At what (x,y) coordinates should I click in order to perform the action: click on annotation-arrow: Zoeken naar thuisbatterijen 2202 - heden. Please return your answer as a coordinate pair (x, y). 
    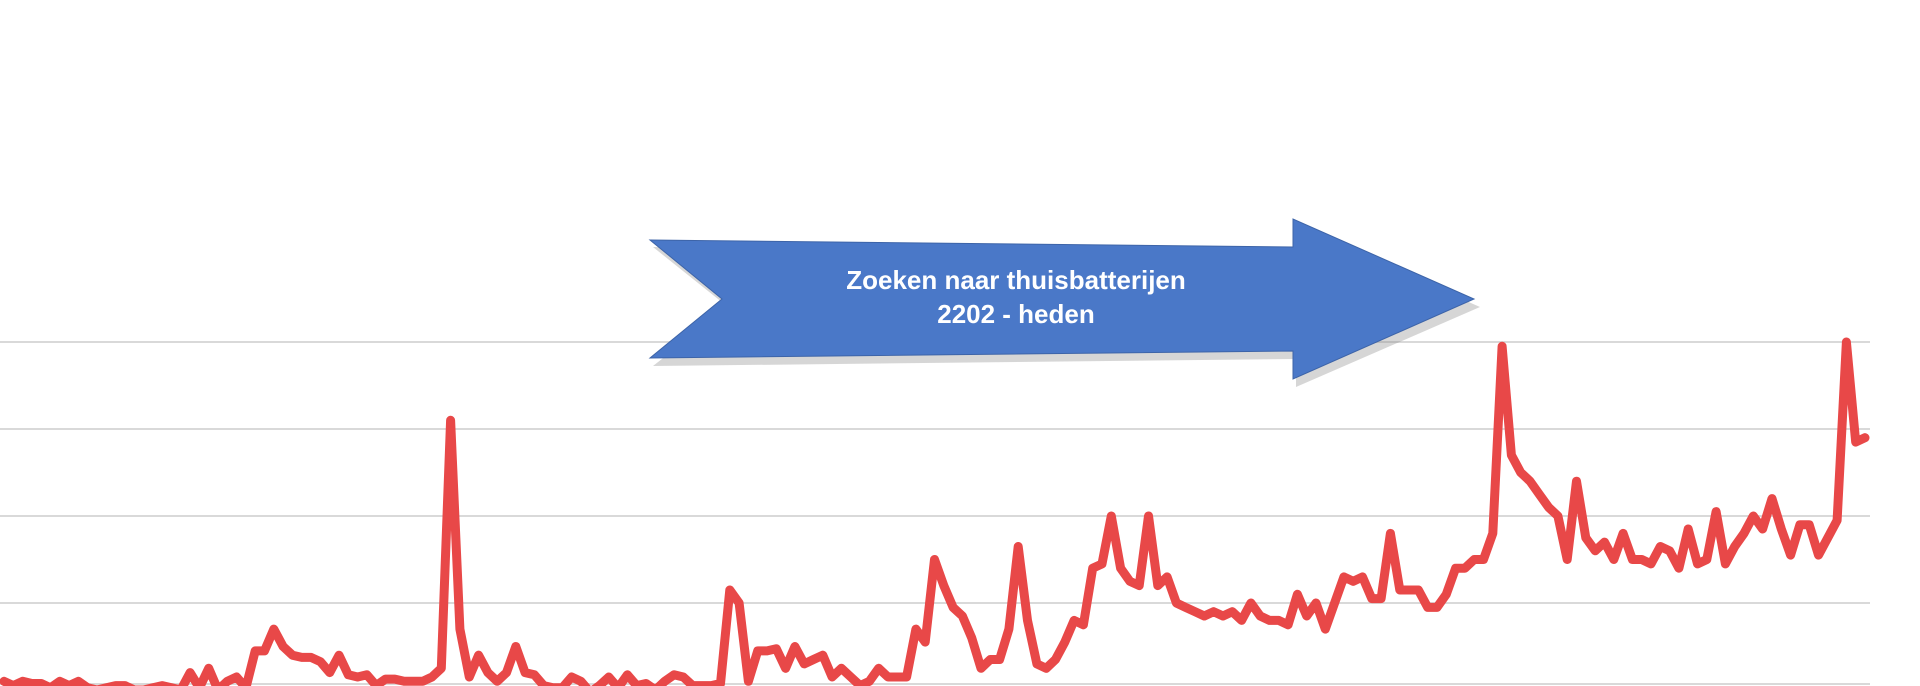
    Looking at the image, I should click on (1064, 302).